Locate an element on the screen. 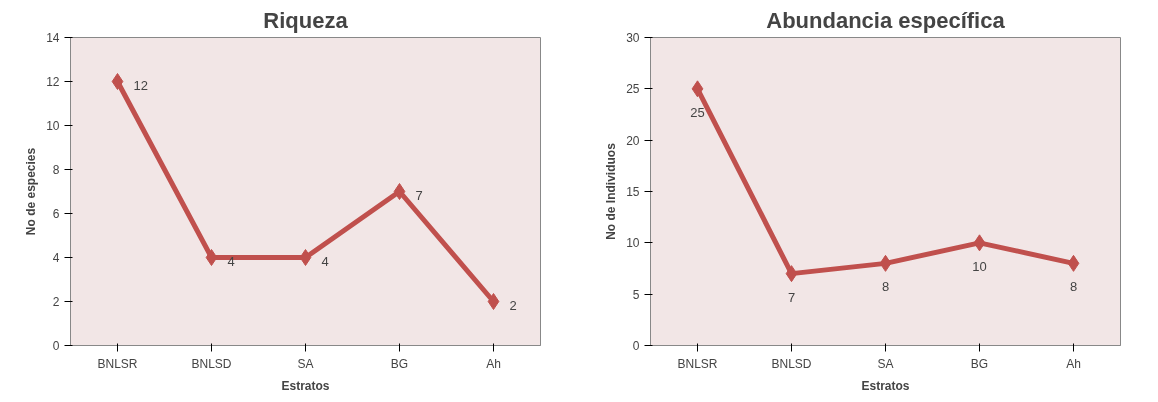 The height and width of the screenshot is (402, 1158). y-tick-label: 12 is located at coordinates (53, 82).